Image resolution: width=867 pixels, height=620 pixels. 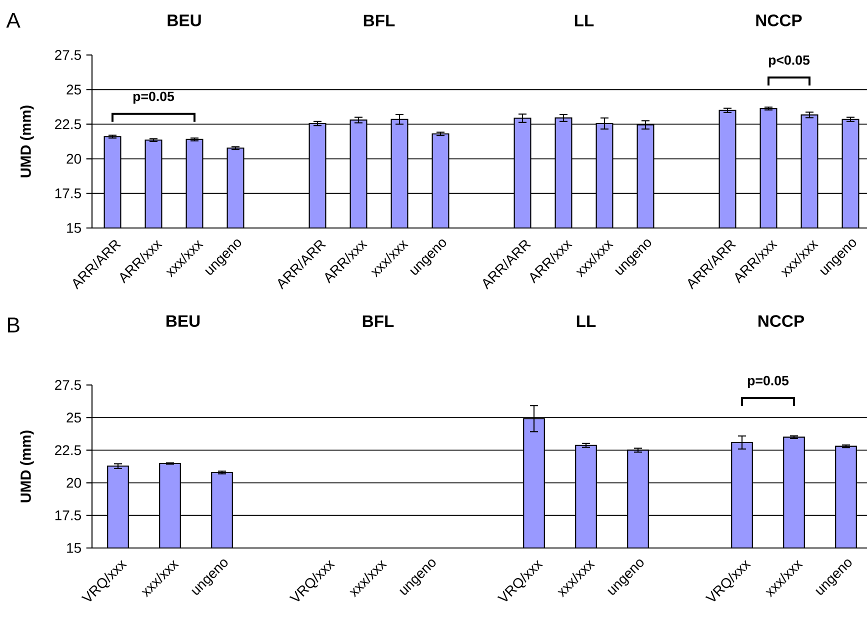 What do you see at coordinates (14, 325) in the screenshot?
I see `text: B` at bounding box center [14, 325].